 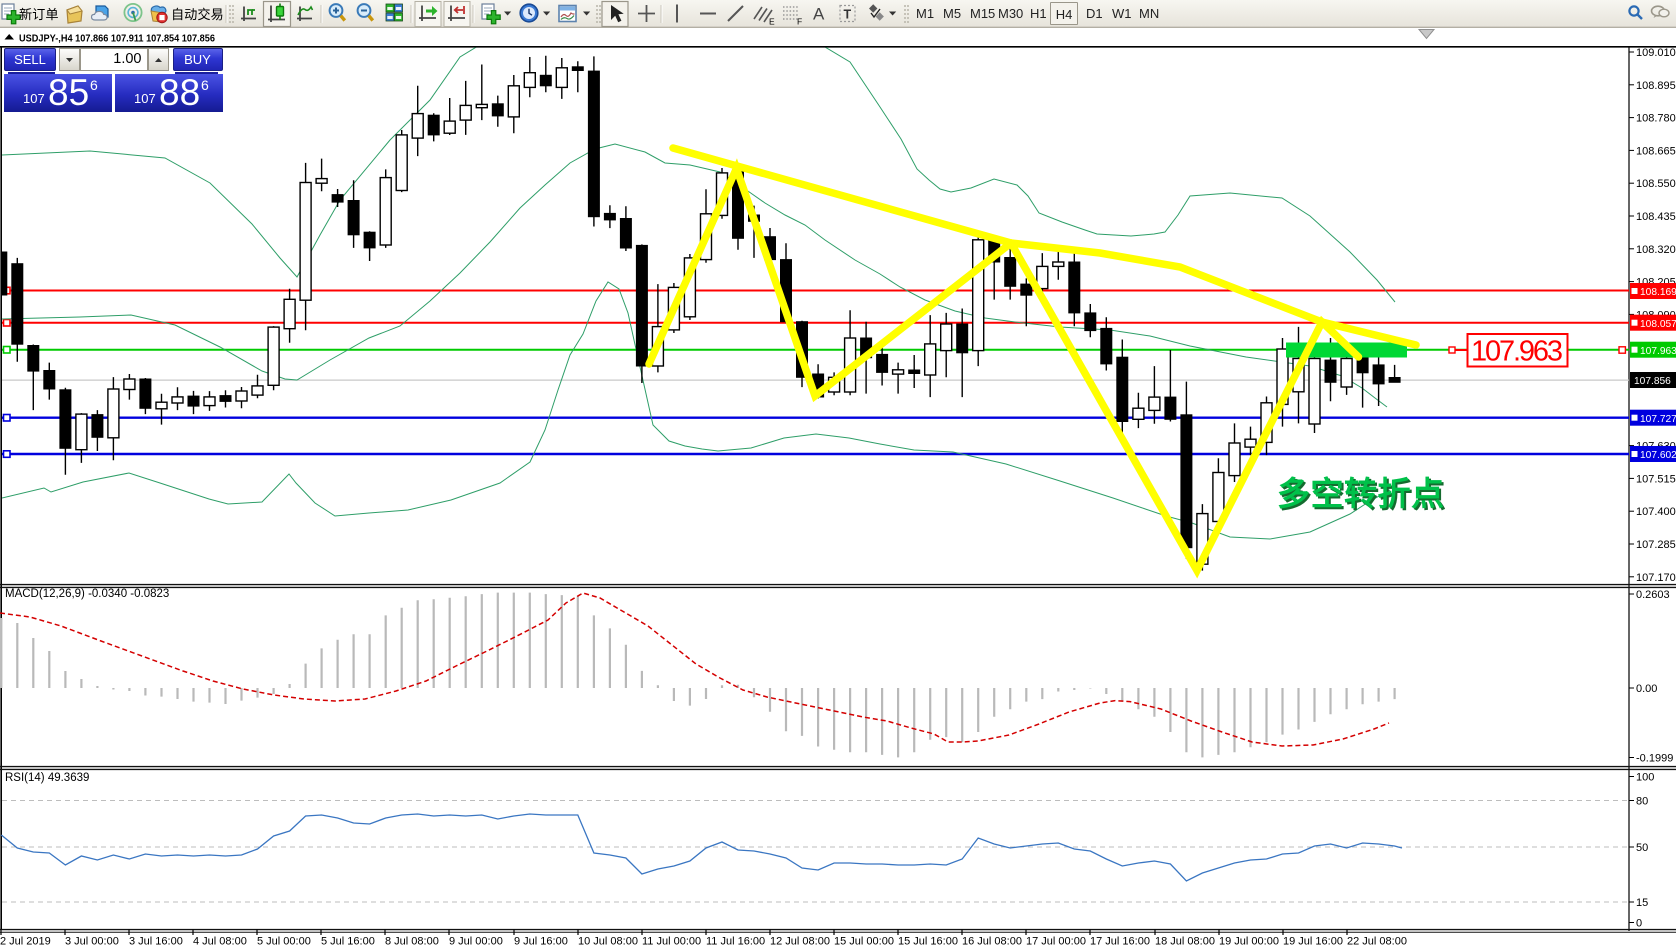 What do you see at coordinates (848, 15) in the screenshot?
I see `svg-text: T` at bounding box center [848, 15].